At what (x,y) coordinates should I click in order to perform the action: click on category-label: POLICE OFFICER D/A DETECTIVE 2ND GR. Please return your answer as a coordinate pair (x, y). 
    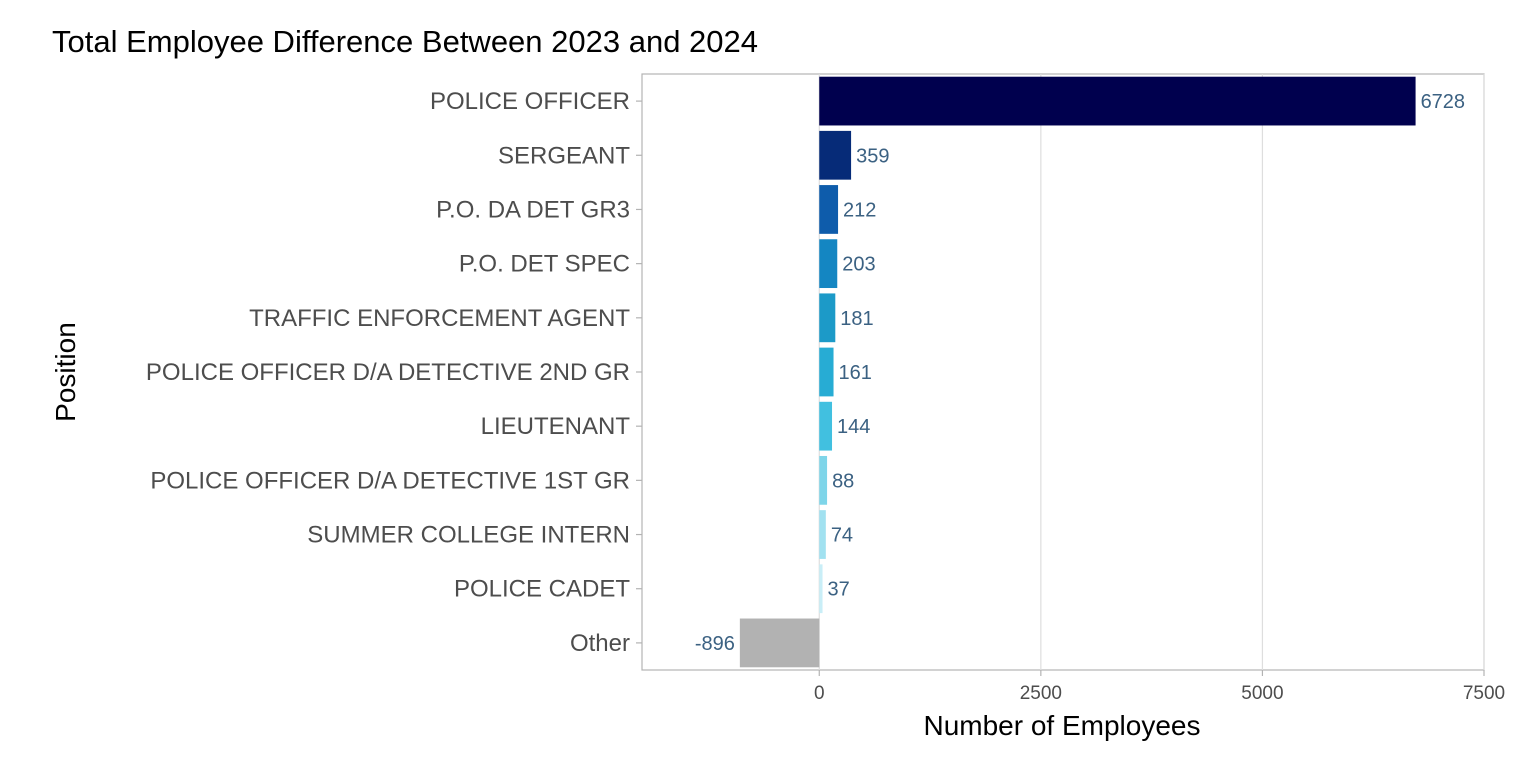
    Looking at the image, I should click on (388, 372).